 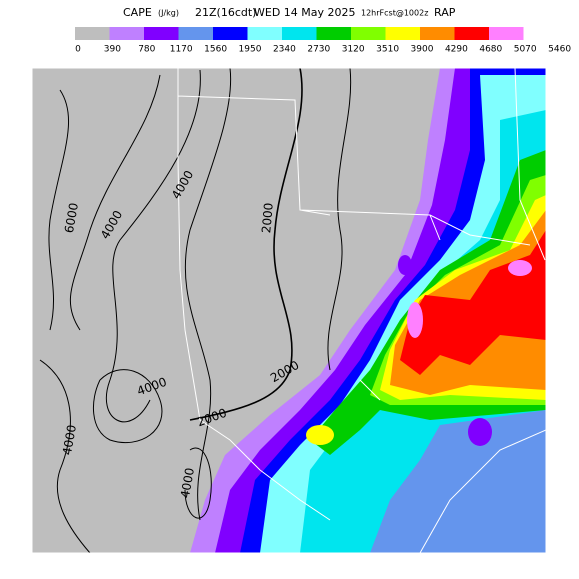 I want to click on field: CAPE, so click(x=137, y=12).